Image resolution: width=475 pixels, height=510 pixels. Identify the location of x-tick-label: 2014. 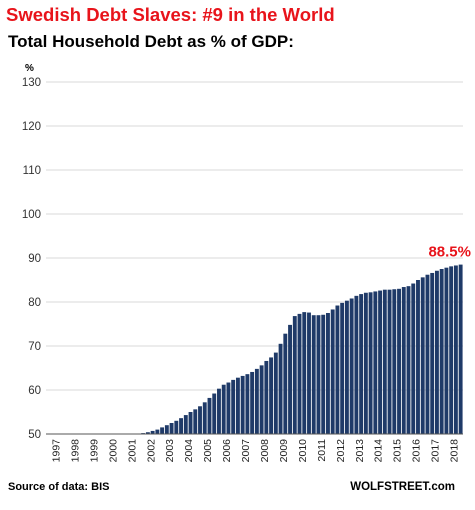
(379, 451).